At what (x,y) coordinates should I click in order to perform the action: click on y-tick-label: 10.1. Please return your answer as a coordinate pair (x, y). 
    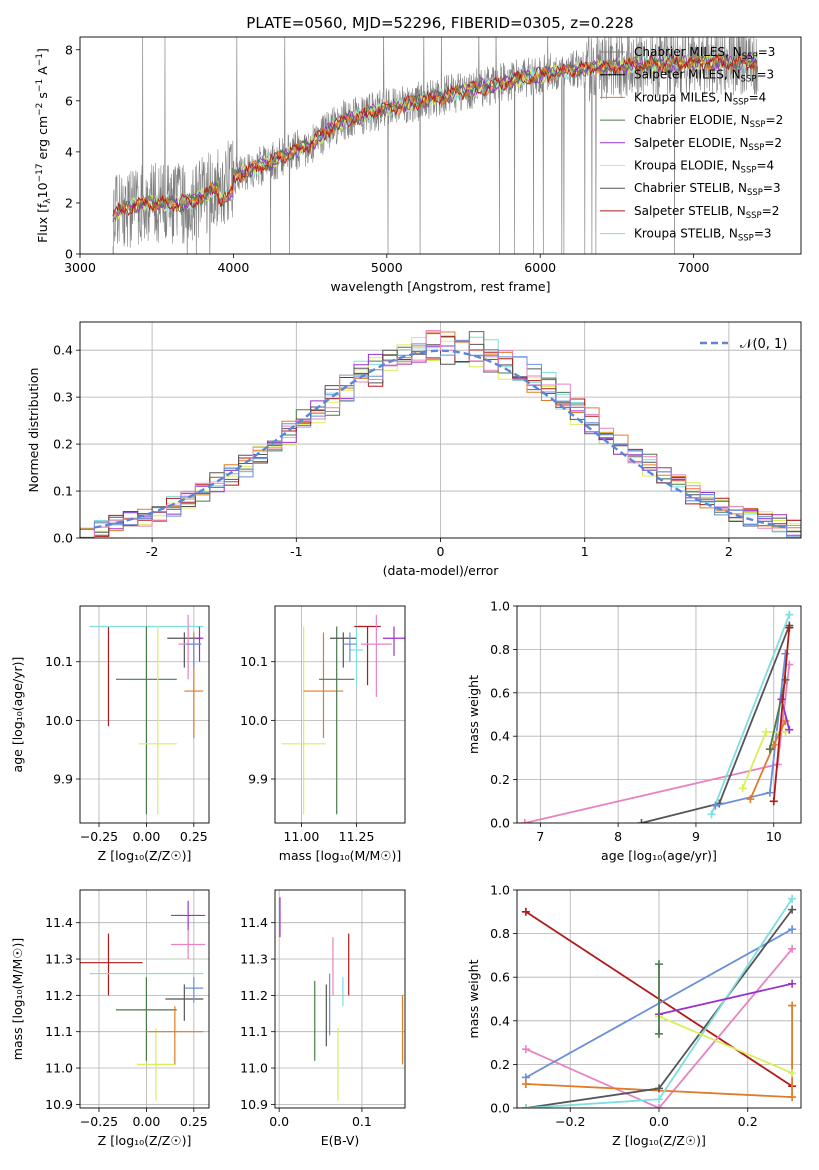
    Looking at the image, I should click on (59, 661).